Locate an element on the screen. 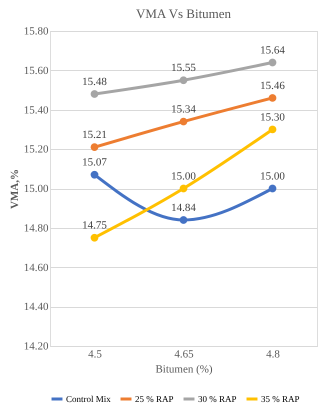  y-axis-title: VMA,% is located at coordinates (14, 189).